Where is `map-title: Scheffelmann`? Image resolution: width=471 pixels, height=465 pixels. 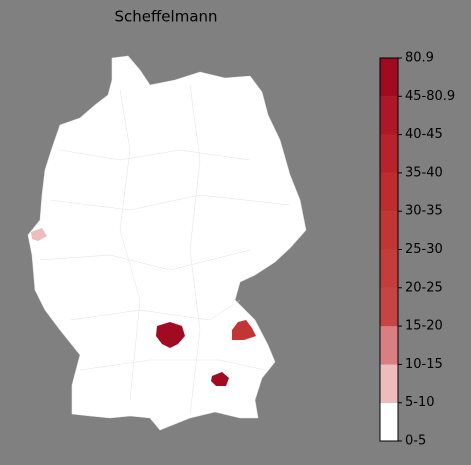
map-title: Scheffelmann is located at coordinates (165, 17).